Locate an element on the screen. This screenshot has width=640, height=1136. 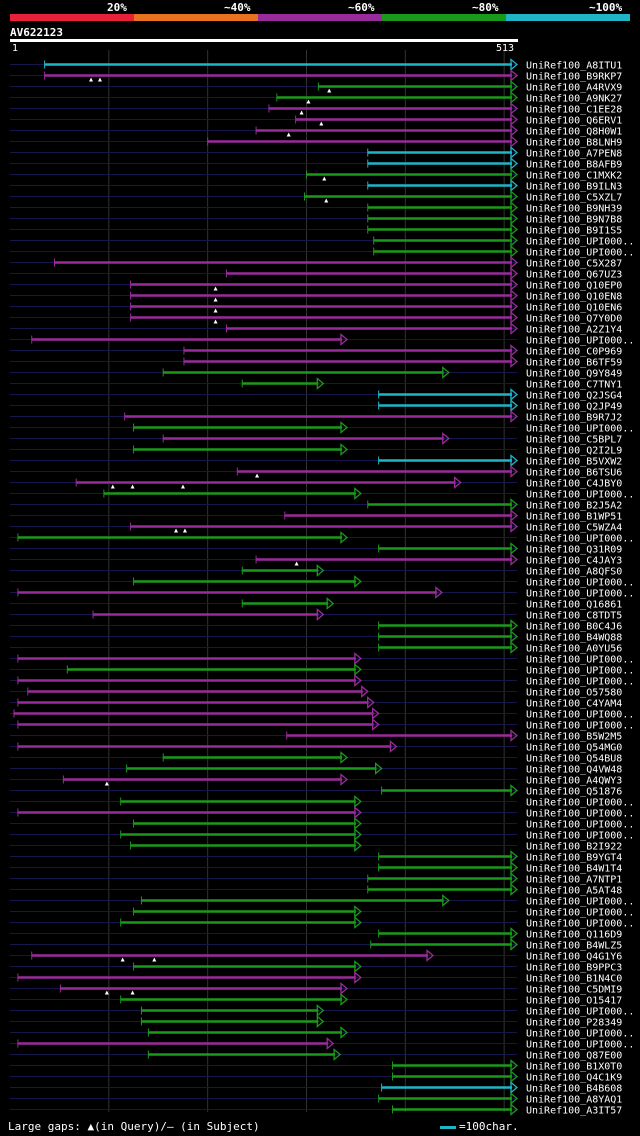
legend-label: ~80% is located at coordinates (485, 7).